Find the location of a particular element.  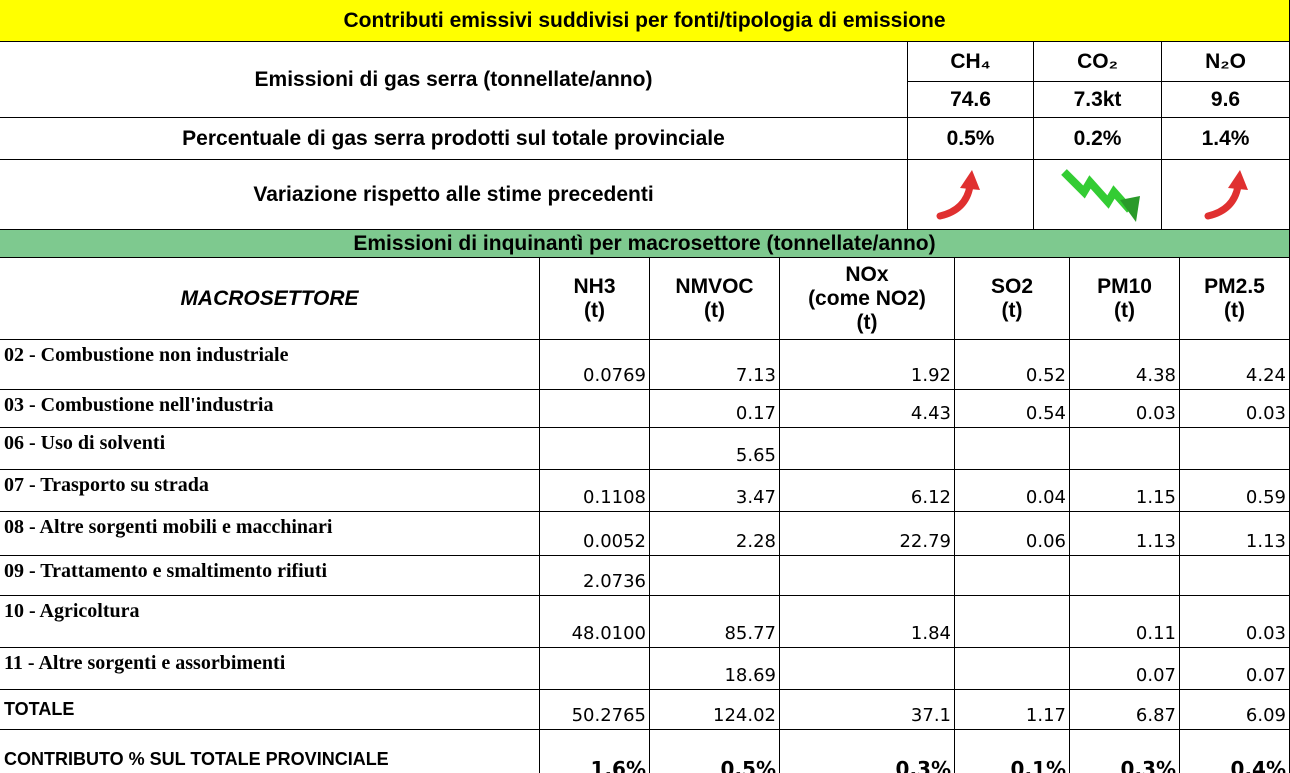

gas-percent: 0.5% is located at coordinates (970, 138).